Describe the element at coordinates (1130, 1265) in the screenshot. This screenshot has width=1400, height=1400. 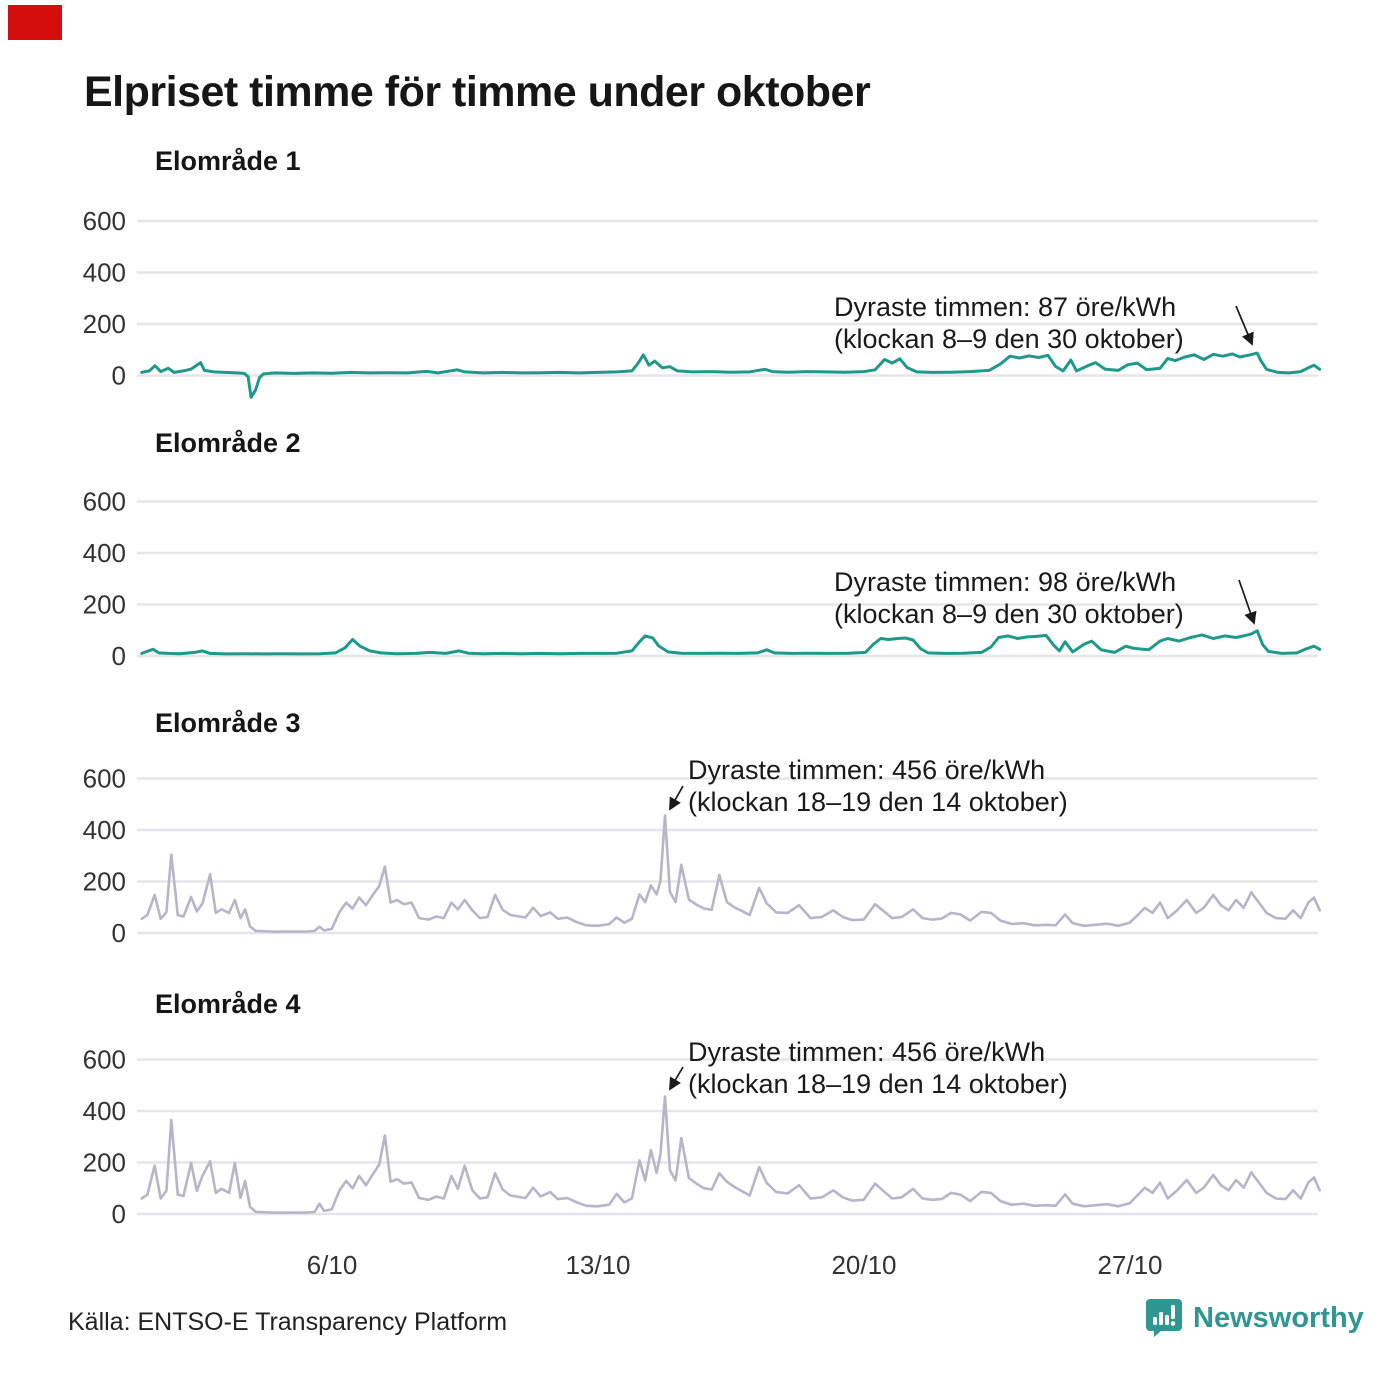
I see `x-tick-label: 27/10` at that location.